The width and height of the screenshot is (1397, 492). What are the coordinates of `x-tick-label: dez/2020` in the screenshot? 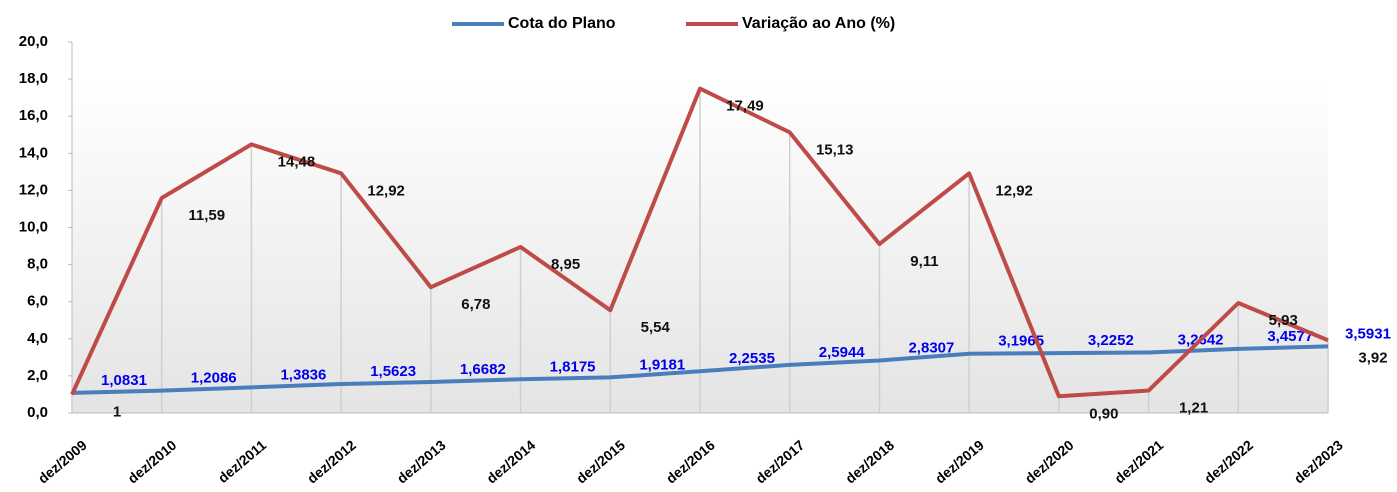 It's located at (1049, 462).